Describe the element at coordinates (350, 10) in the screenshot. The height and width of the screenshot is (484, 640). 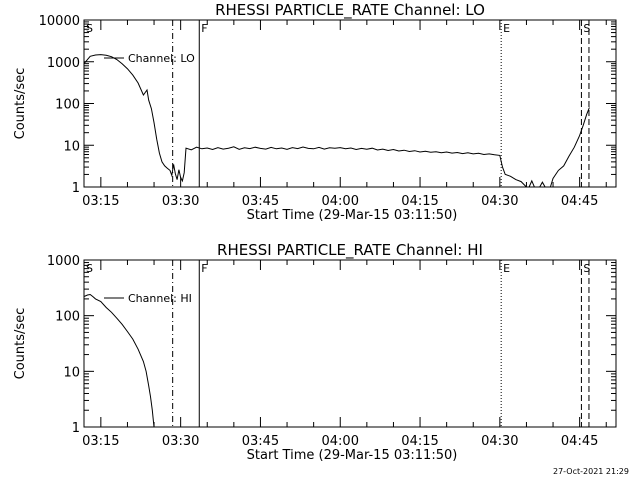
I see `chart-title: RHESSI PARTICLE_RATE Channel: LO` at that location.